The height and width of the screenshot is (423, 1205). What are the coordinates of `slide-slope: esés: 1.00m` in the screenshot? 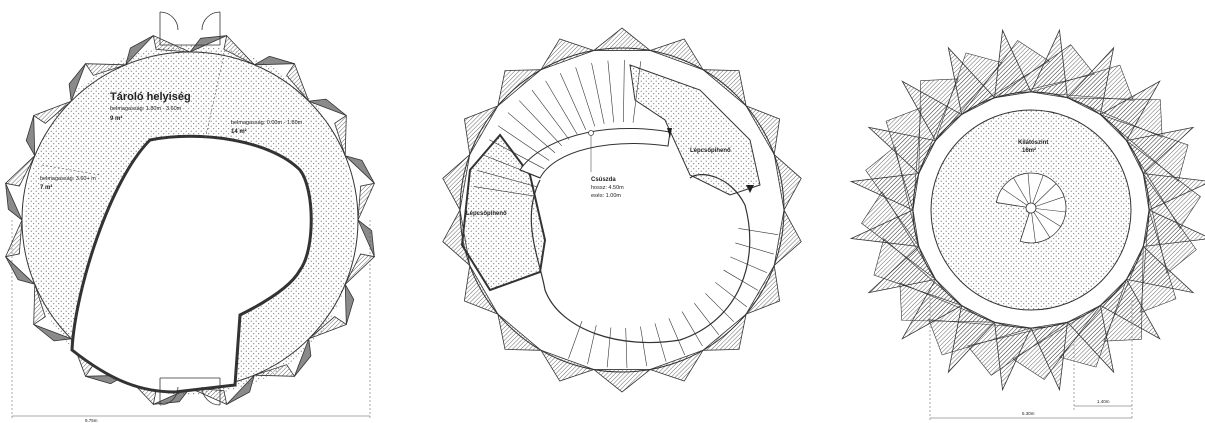 It's located at (606, 196).